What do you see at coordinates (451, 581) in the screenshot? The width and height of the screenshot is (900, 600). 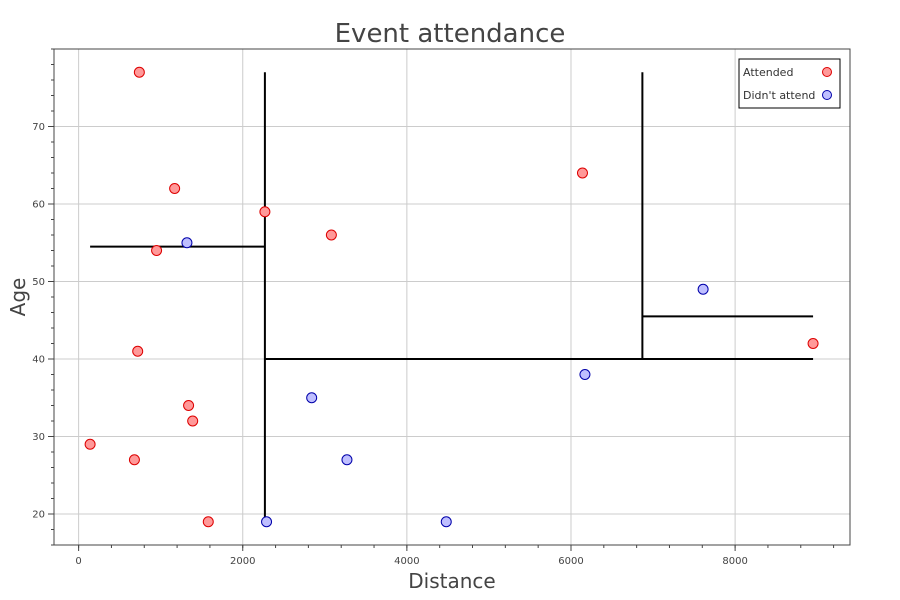 I see `x-axis-label: Distance` at bounding box center [451, 581].